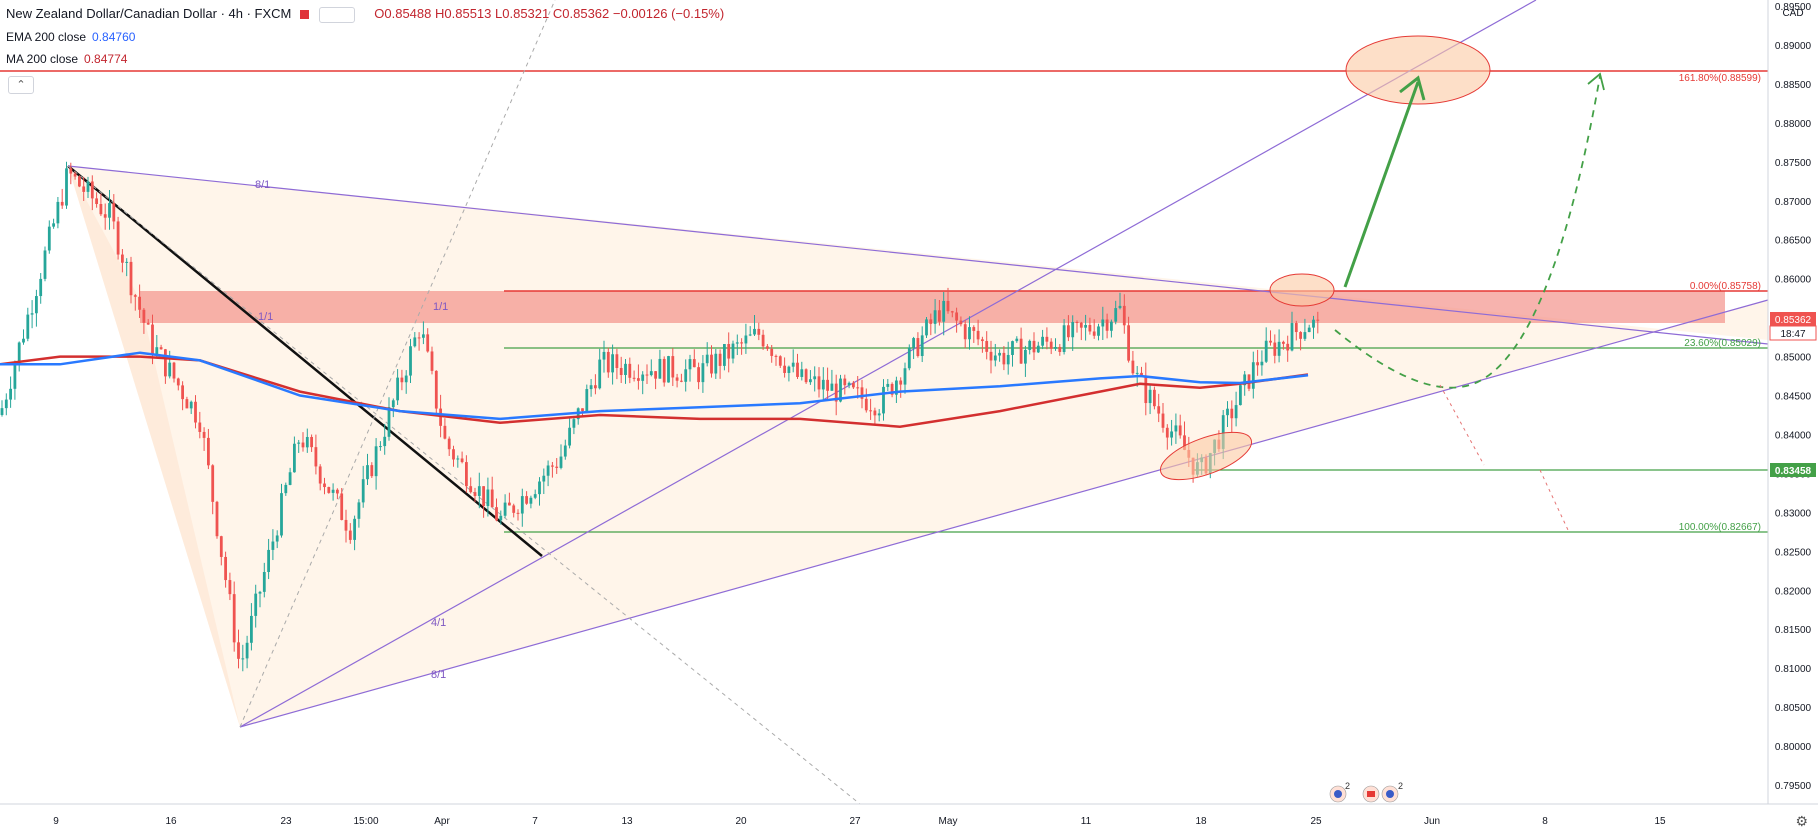 Image resolution: width=1818 pixels, height=836 pixels. I want to click on x-tick-label: 7, so click(535, 821).